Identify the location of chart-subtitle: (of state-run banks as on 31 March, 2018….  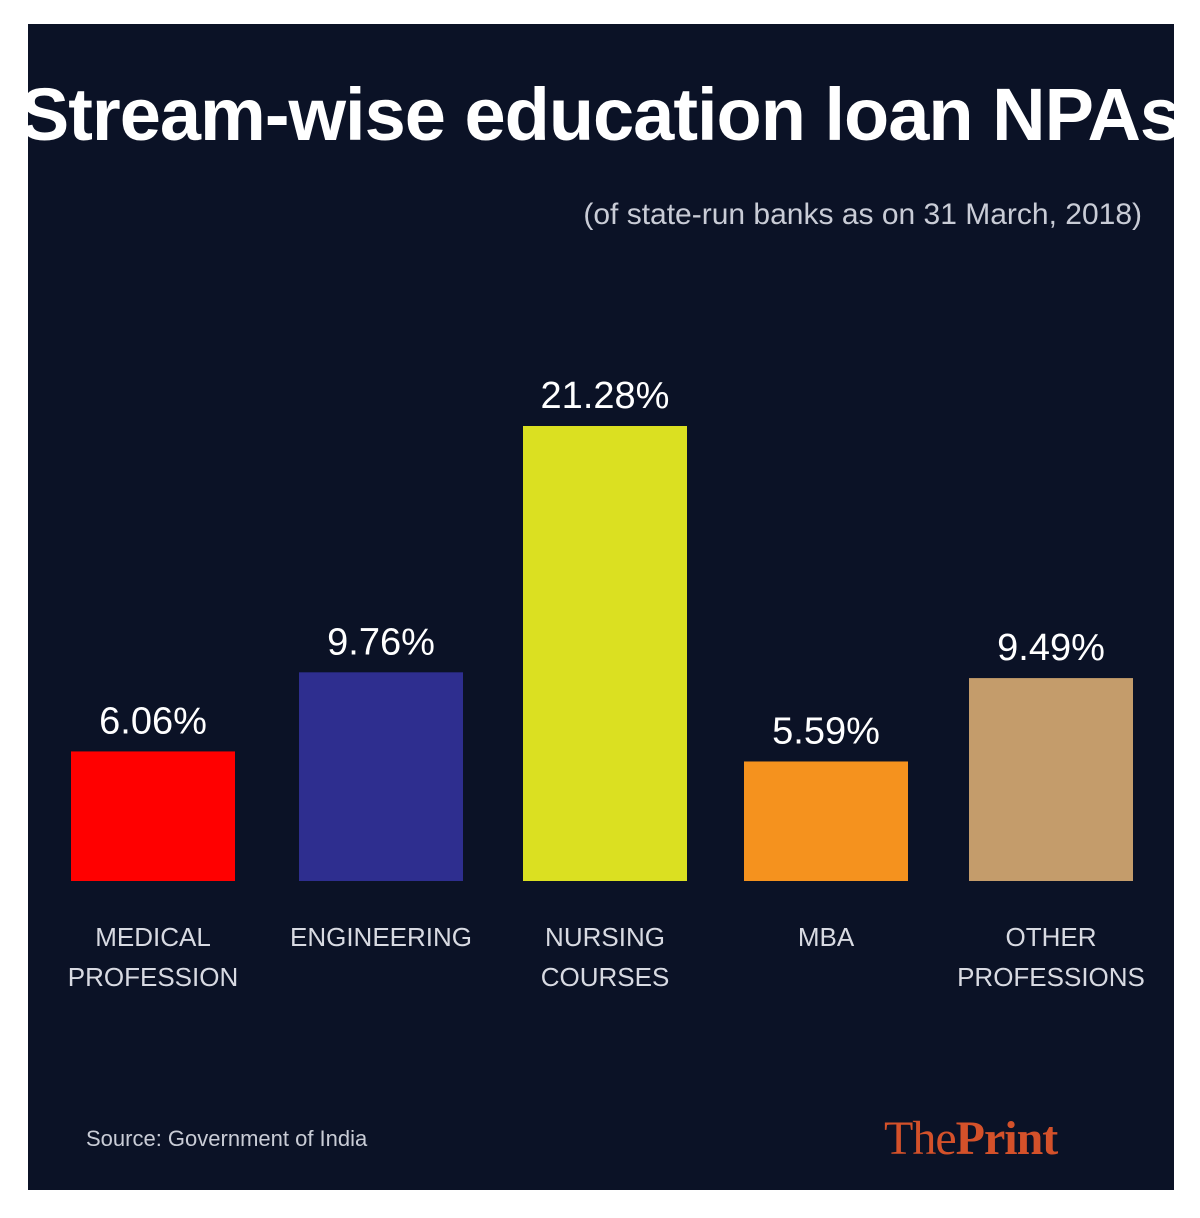
(862, 214).